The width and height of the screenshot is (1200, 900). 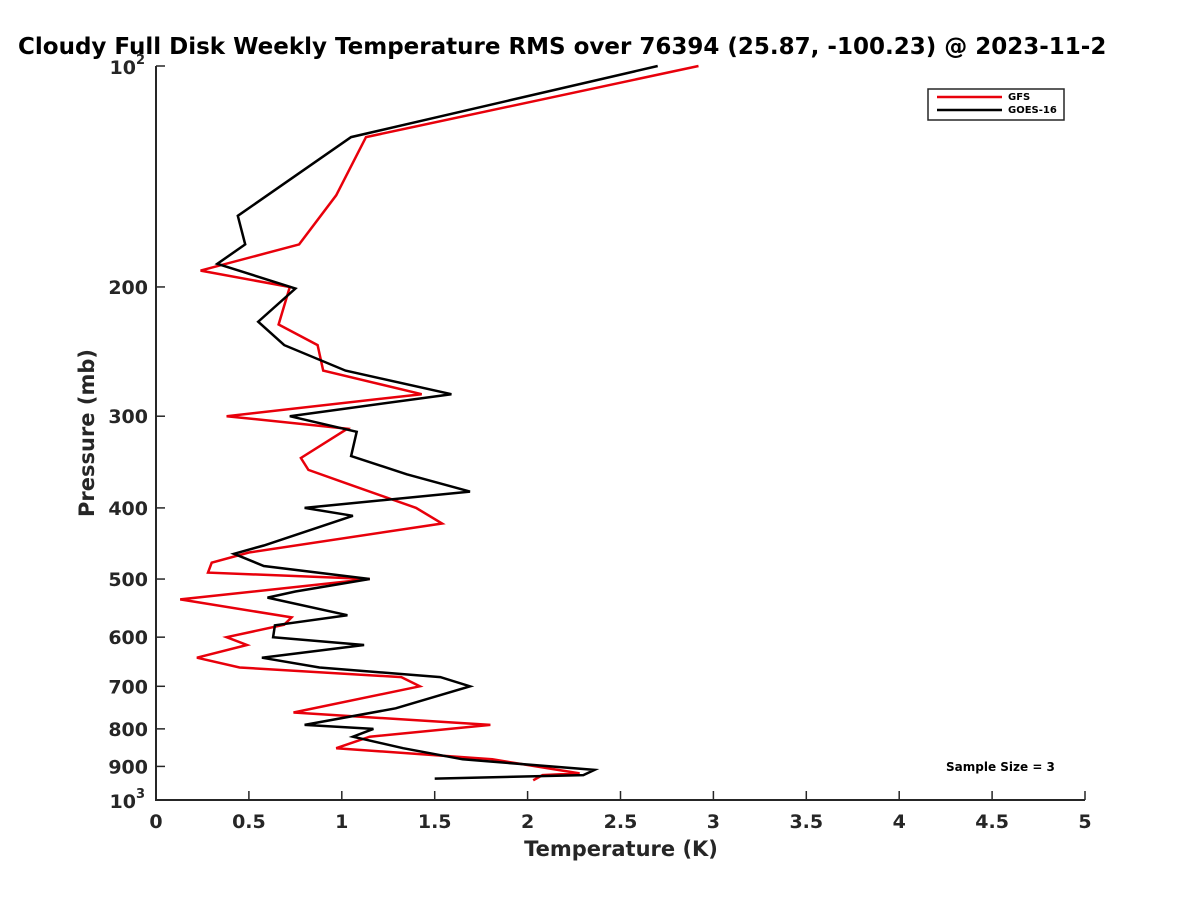 What do you see at coordinates (713, 822) in the screenshot?
I see `x-tick-label: 3` at bounding box center [713, 822].